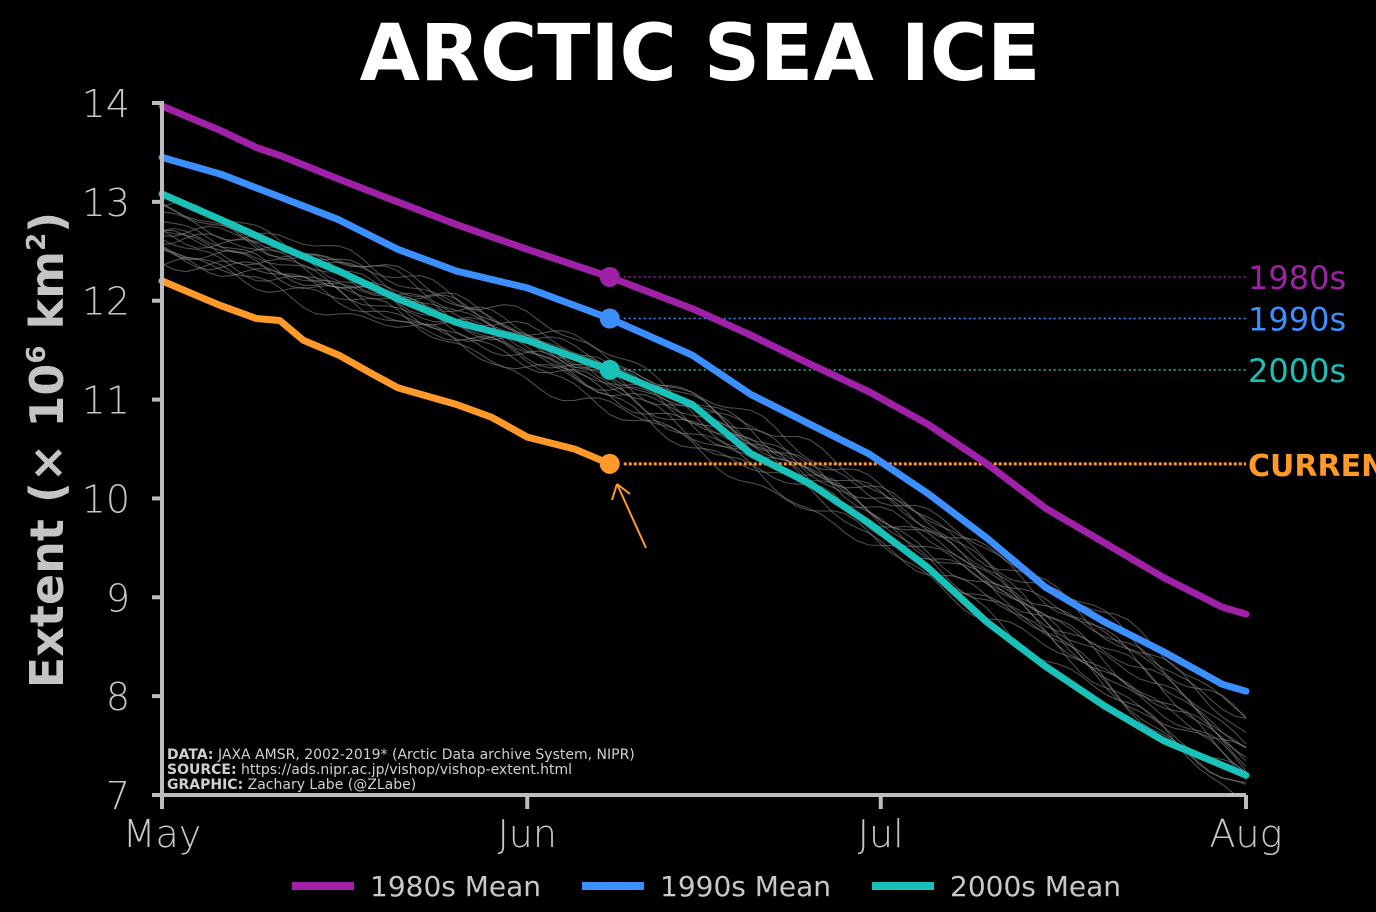  Describe the element at coordinates (37, 354) in the screenshot. I see `y-axis-label-exp: 6` at that location.